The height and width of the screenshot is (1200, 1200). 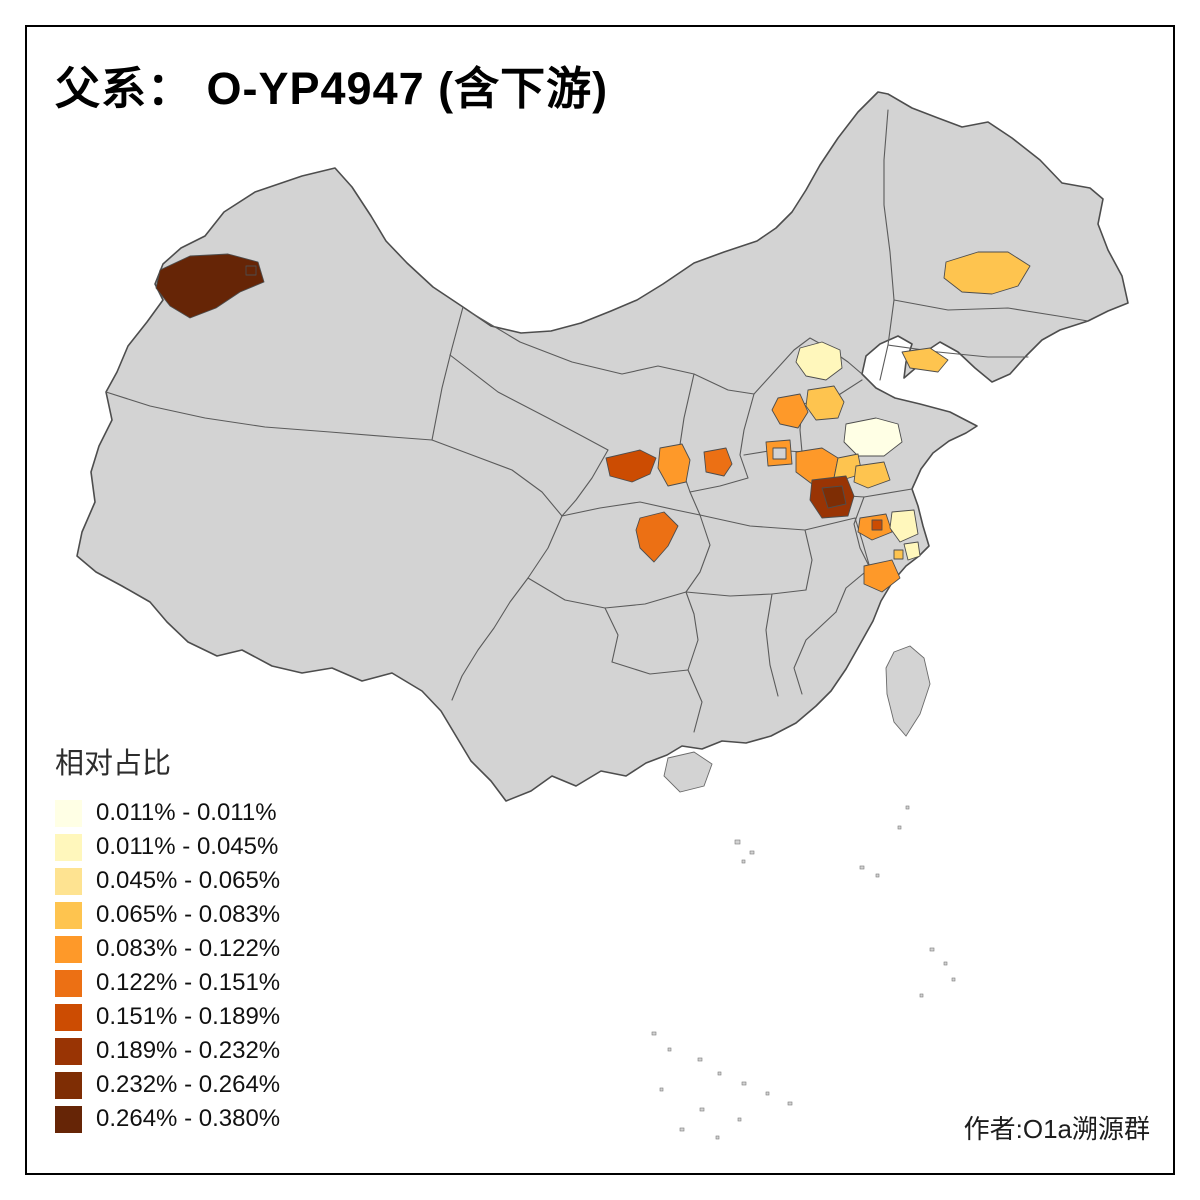 I want to click on sea-islands, so click(x=803, y=972).